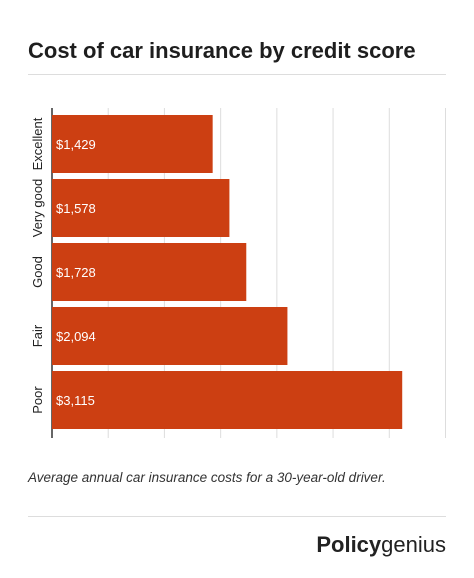  Describe the element at coordinates (141, 208) in the screenshot. I see `bar-very-good` at that location.